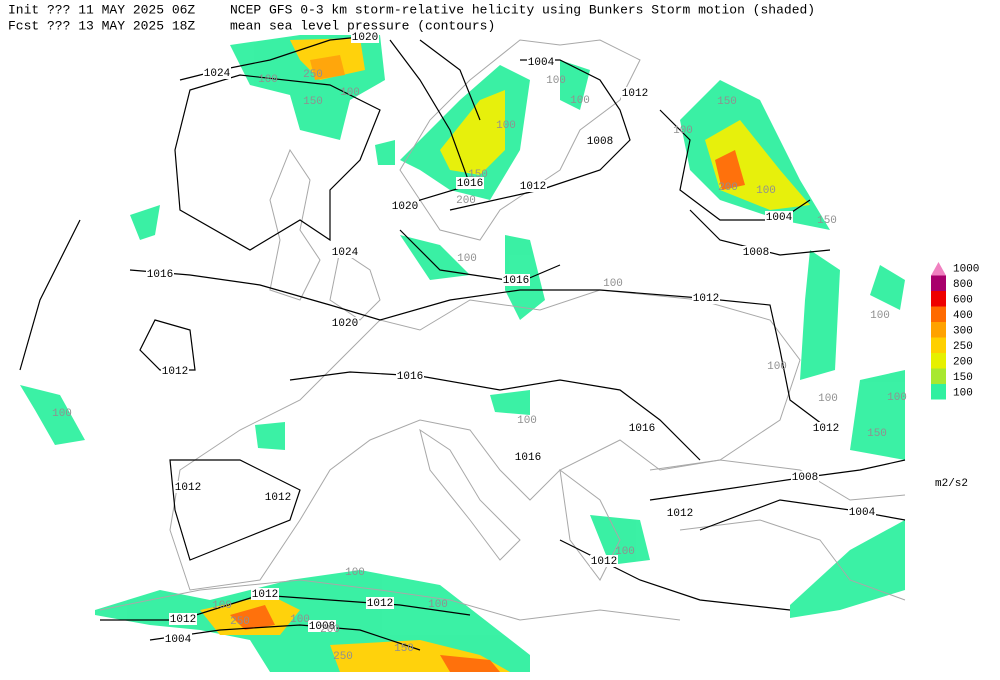 The height and width of the screenshot is (680, 1000). Describe the element at coordinates (963, 301) in the screenshot. I see `legend-label: 600` at that location.